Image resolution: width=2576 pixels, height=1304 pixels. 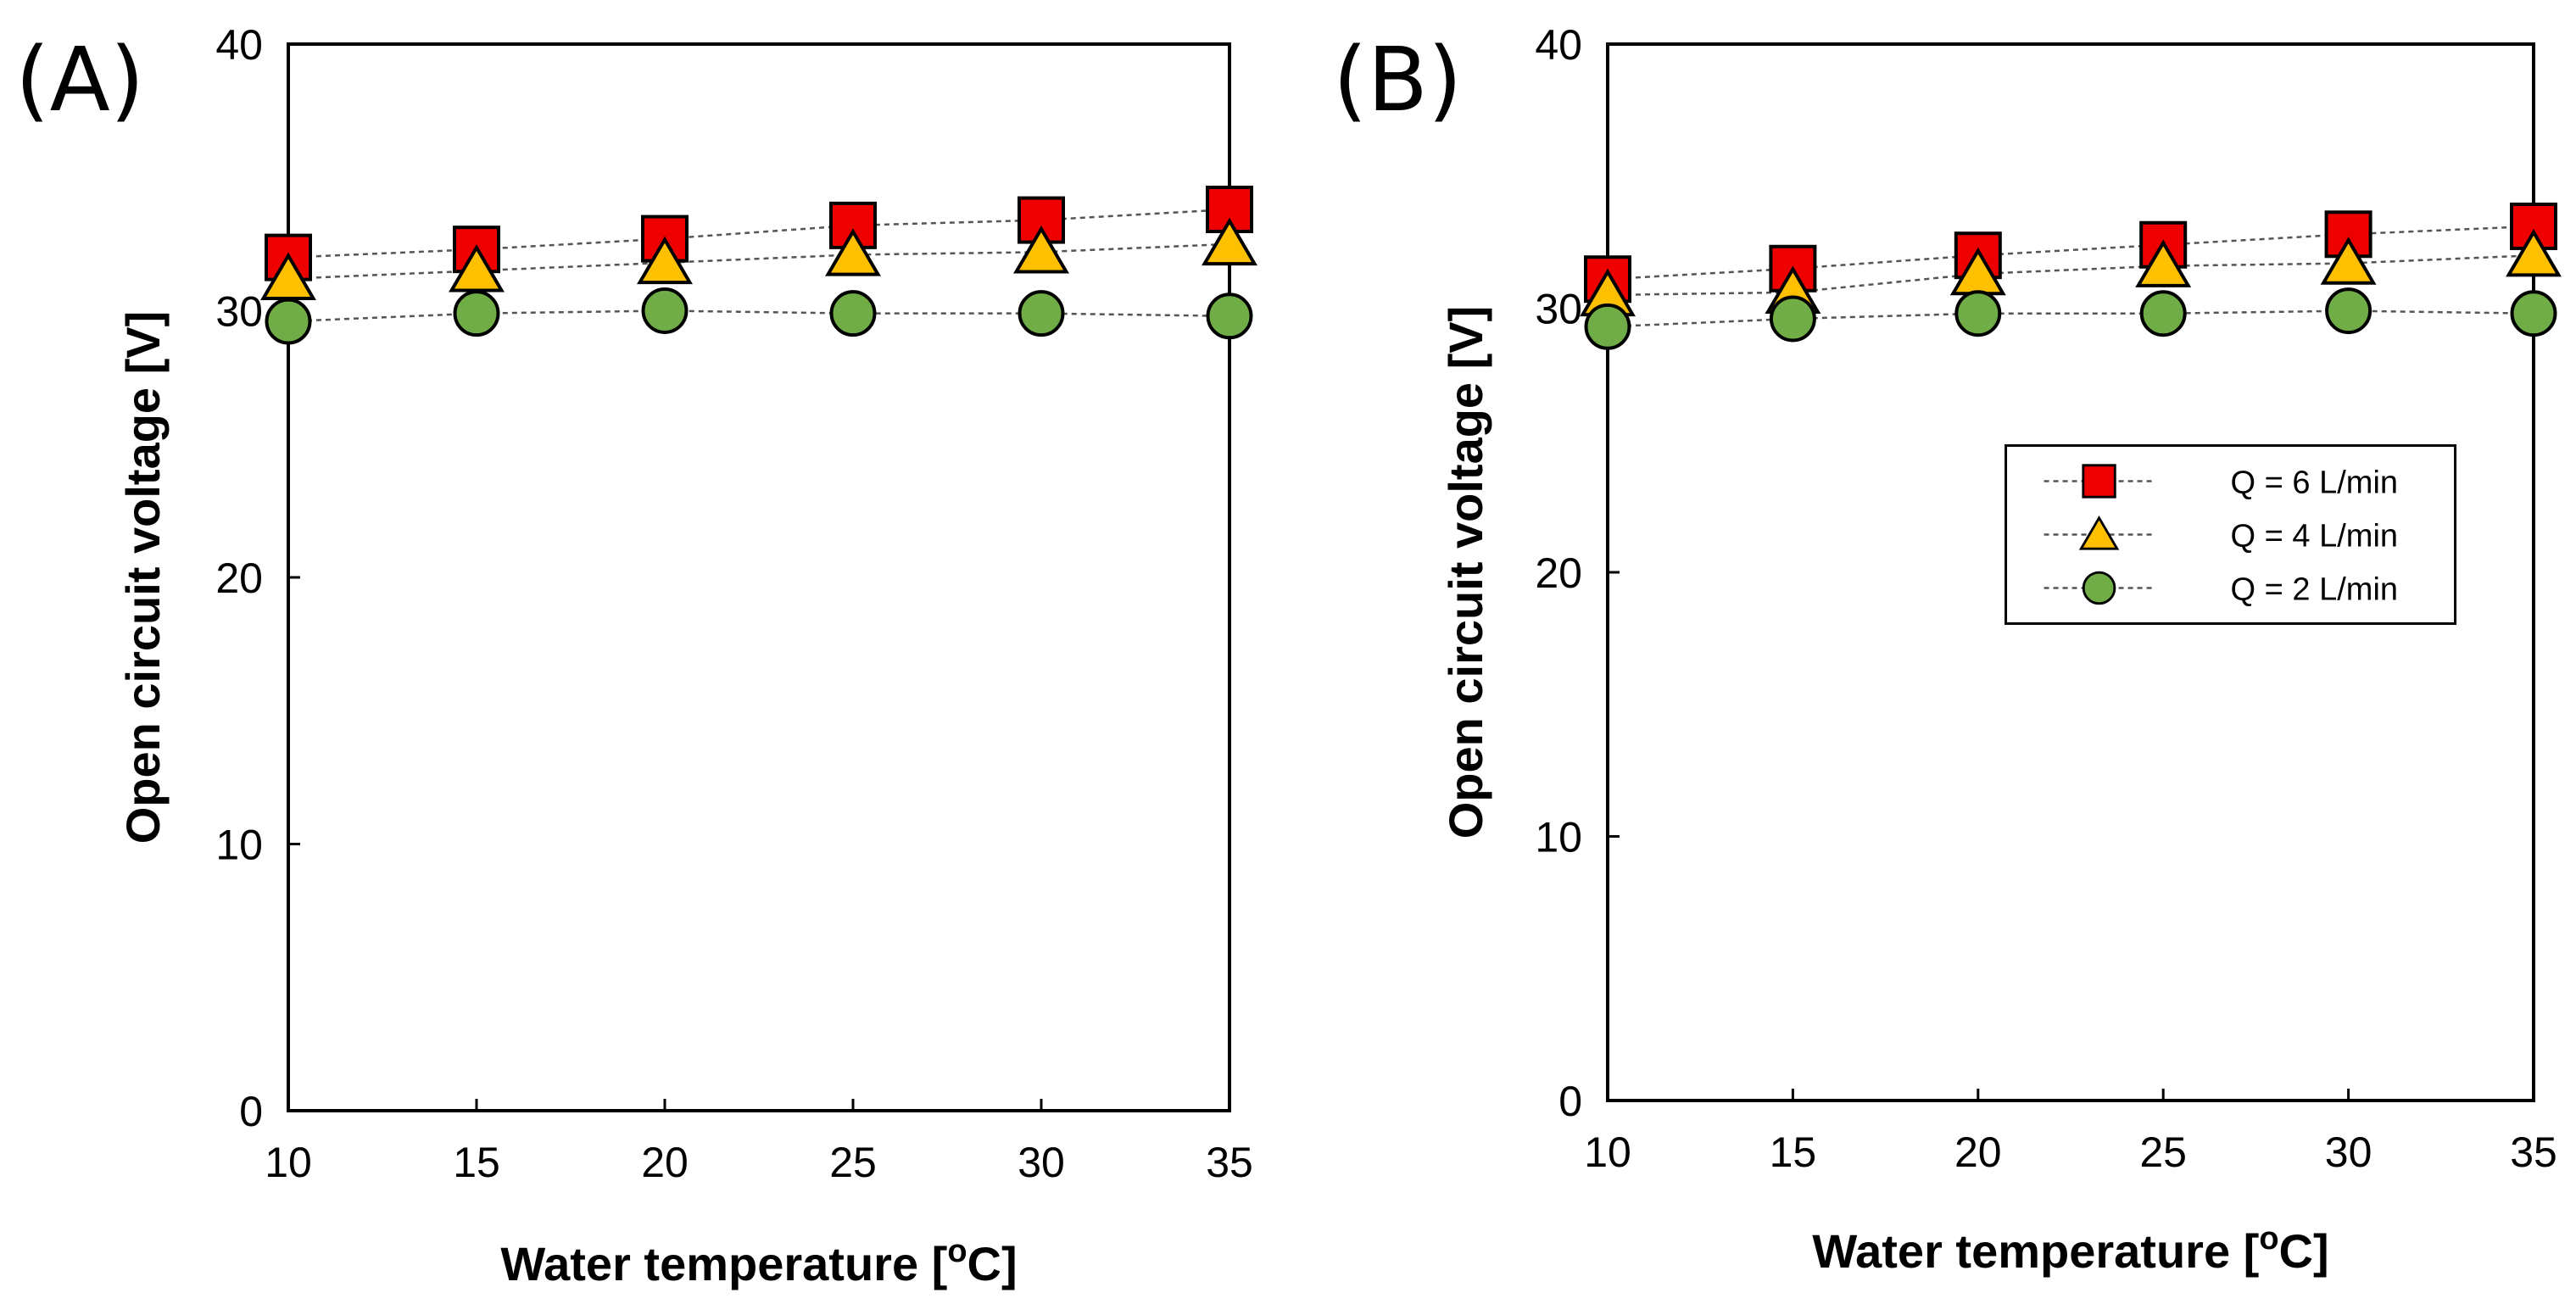 I want to click on legend-item: Q = 6 L/min, so click(x=2221, y=482).